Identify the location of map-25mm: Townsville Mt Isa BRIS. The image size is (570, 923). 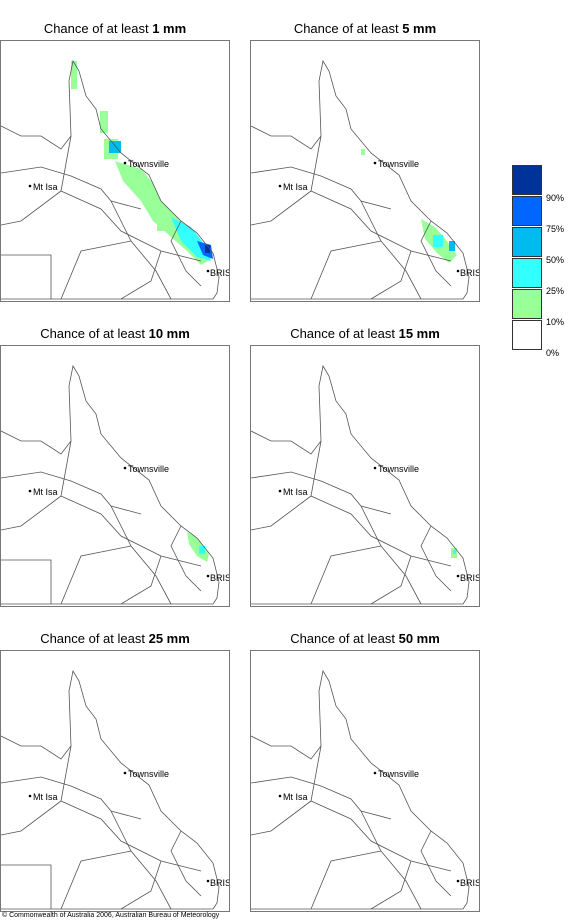
(115, 781).